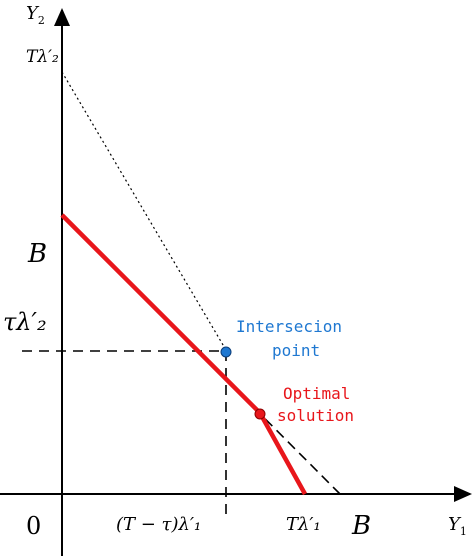  Describe the element at coordinates (226, 352) in the screenshot. I see `intersection-point` at that location.